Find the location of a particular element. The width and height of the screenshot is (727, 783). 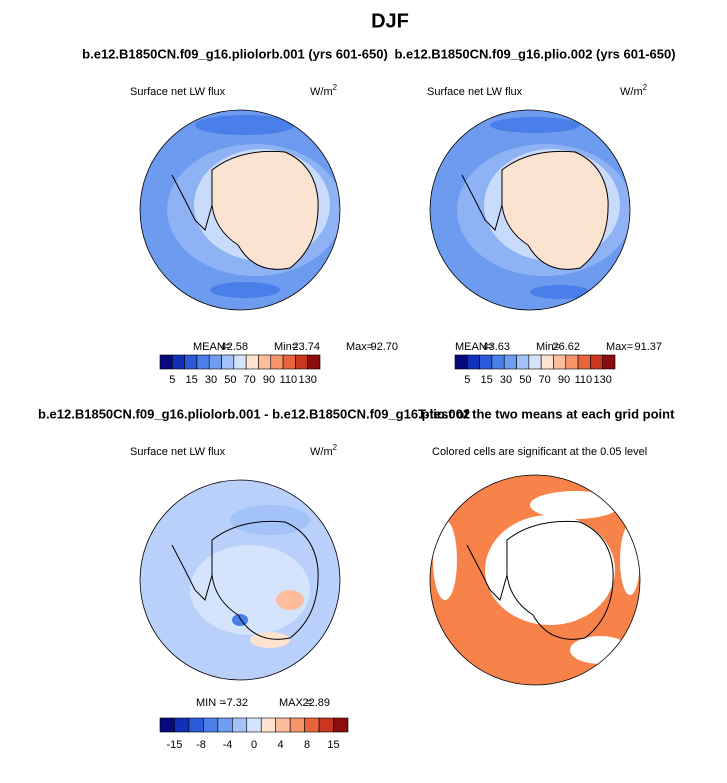

colorbar-label: -8 is located at coordinates (201, 745).